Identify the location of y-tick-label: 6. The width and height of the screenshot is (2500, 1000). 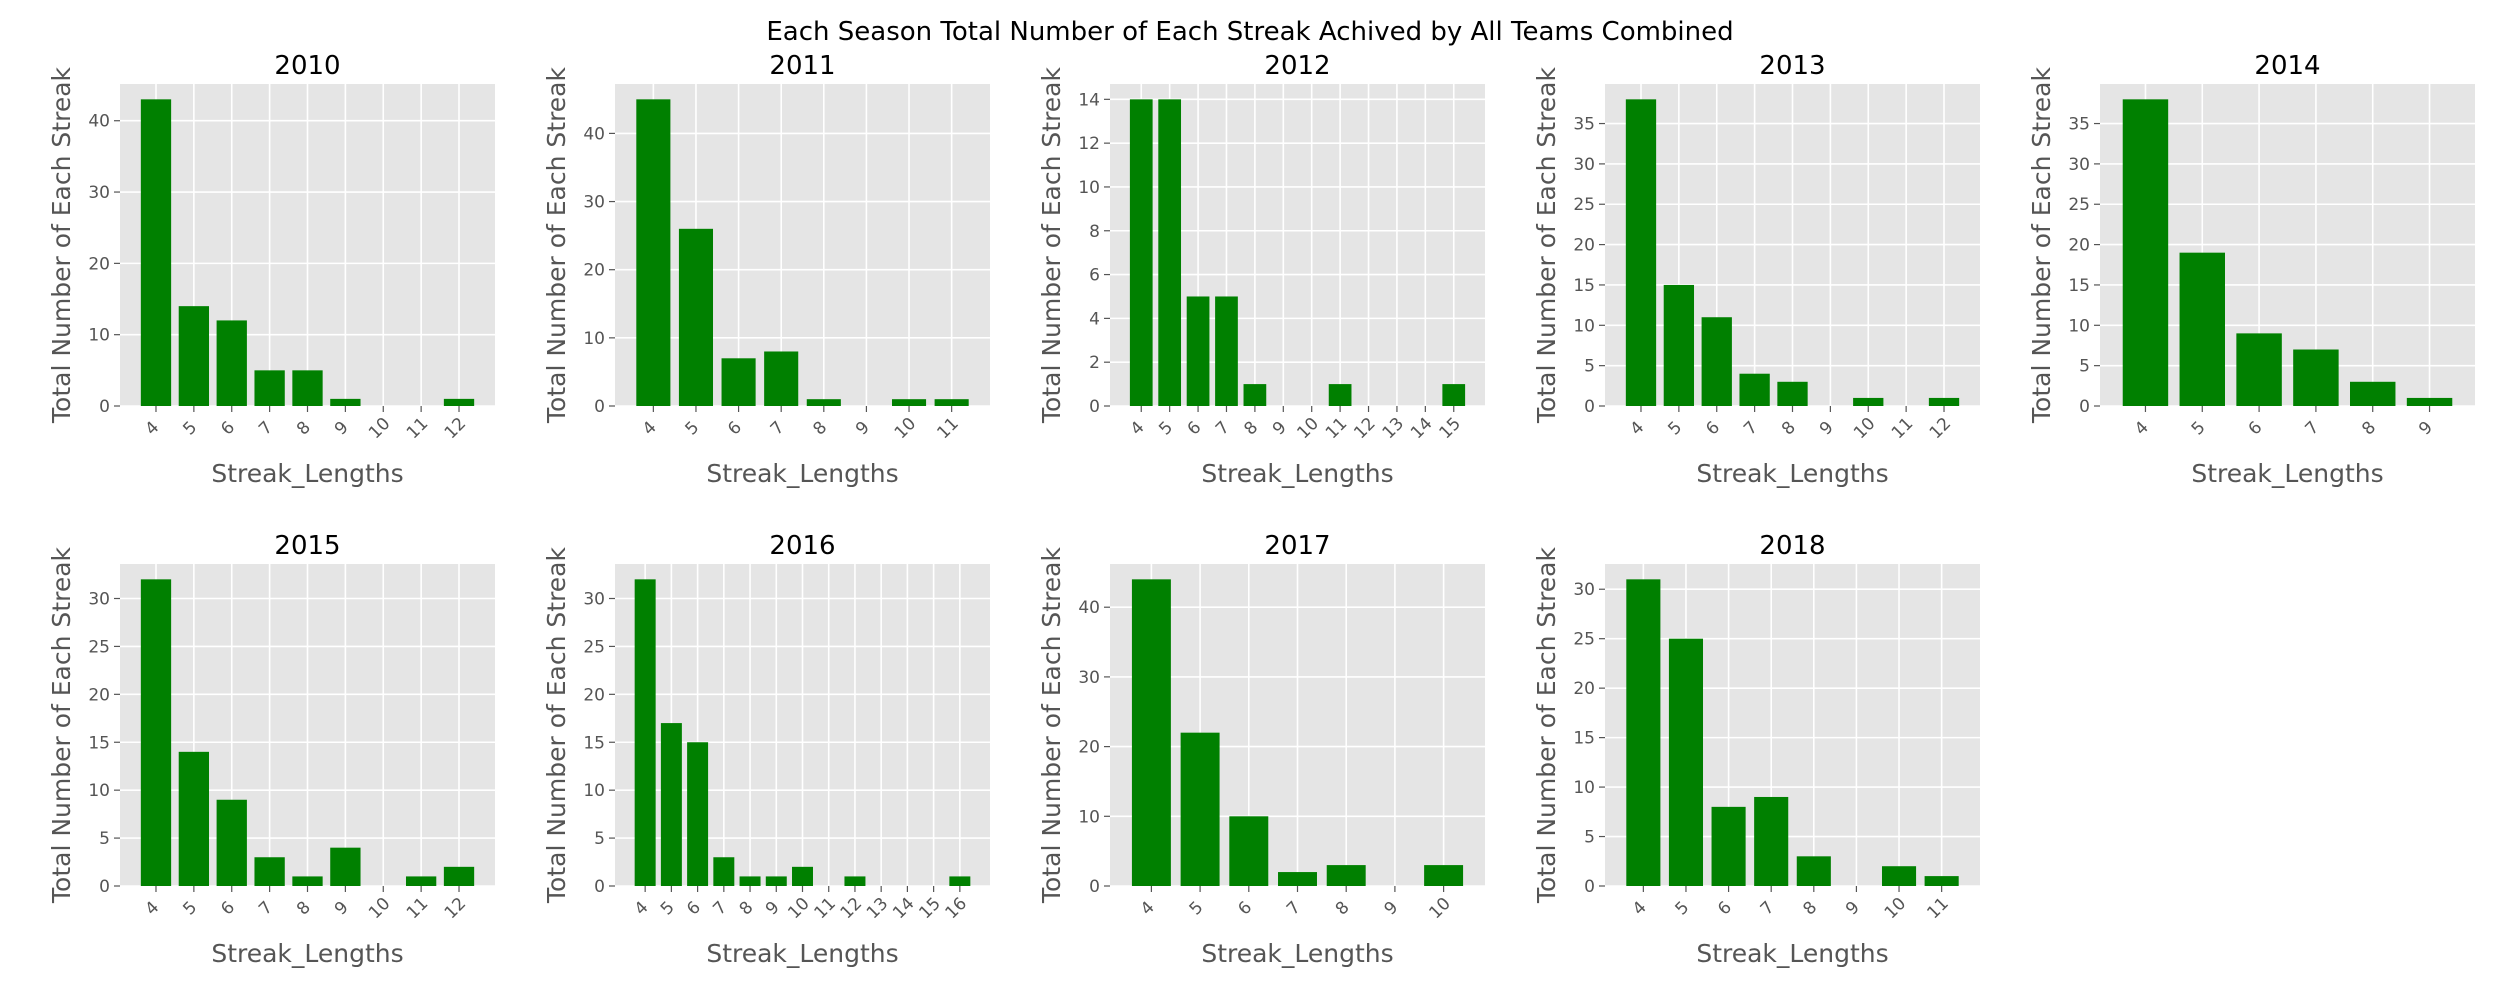
(1094, 276).